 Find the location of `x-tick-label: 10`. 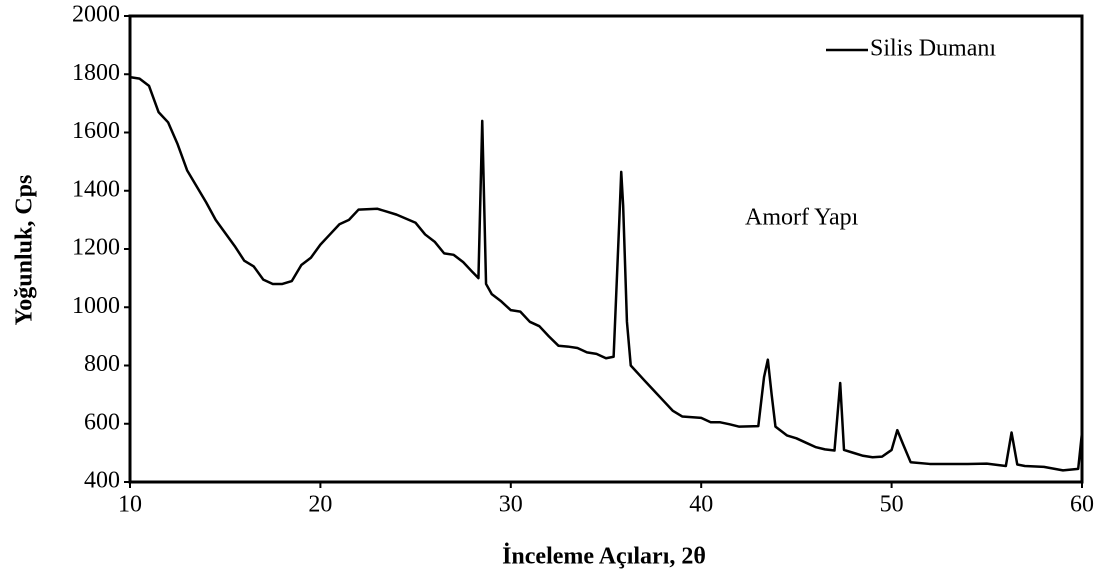

x-tick-label: 10 is located at coordinates (130, 505).